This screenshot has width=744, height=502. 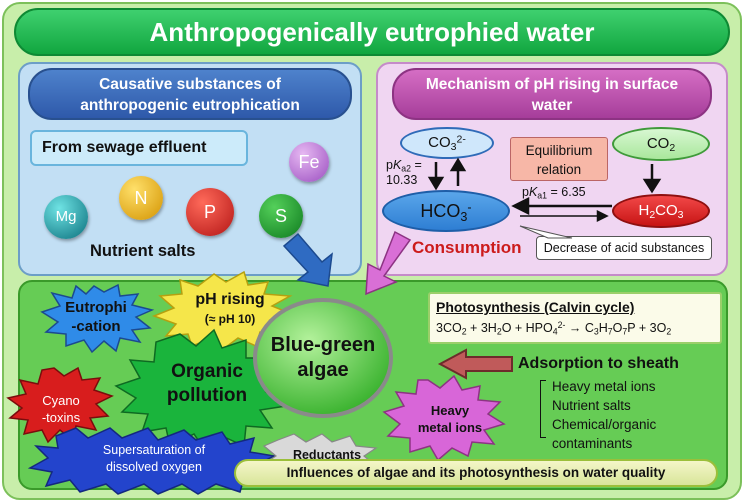 What do you see at coordinates (559, 169) in the screenshot?
I see `equilibrium-line2: relation` at bounding box center [559, 169].